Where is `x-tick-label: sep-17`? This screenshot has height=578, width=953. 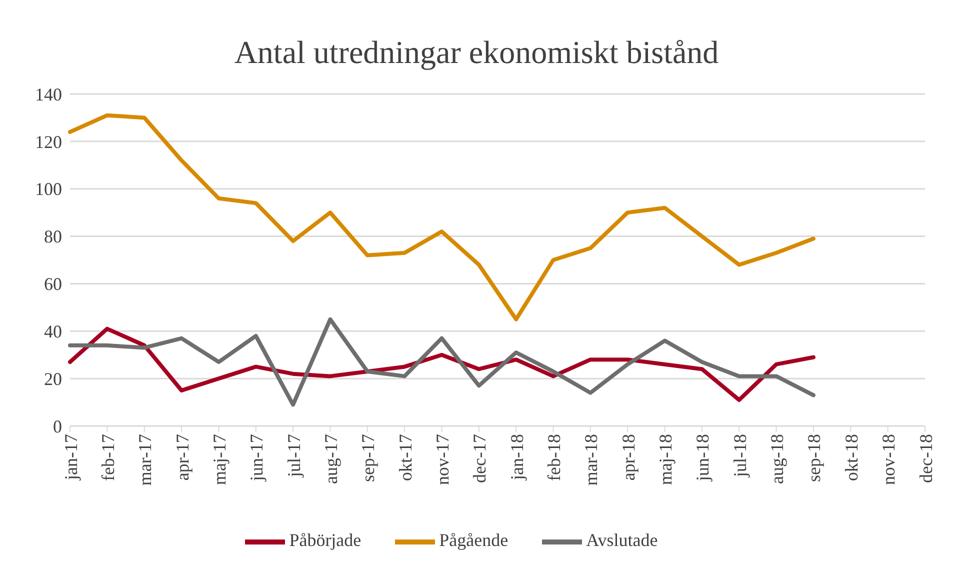 x-tick-label: sep-17 is located at coordinates (368, 458).